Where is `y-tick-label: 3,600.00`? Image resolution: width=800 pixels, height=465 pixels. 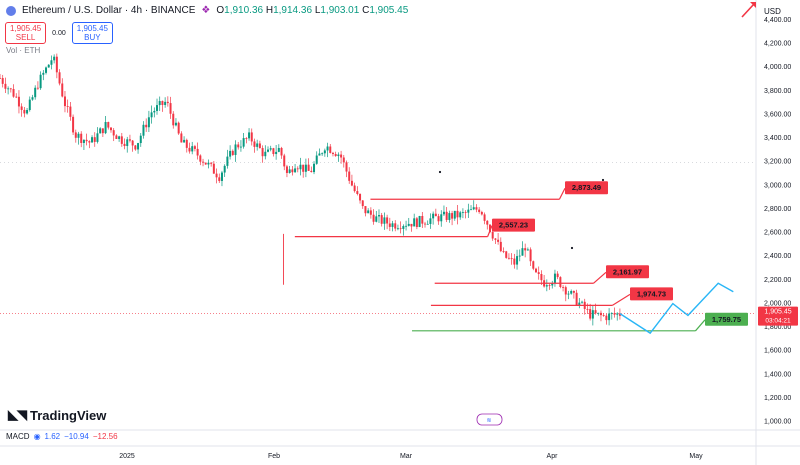
y-tick-label: 3,600.00 is located at coordinates (777, 114).